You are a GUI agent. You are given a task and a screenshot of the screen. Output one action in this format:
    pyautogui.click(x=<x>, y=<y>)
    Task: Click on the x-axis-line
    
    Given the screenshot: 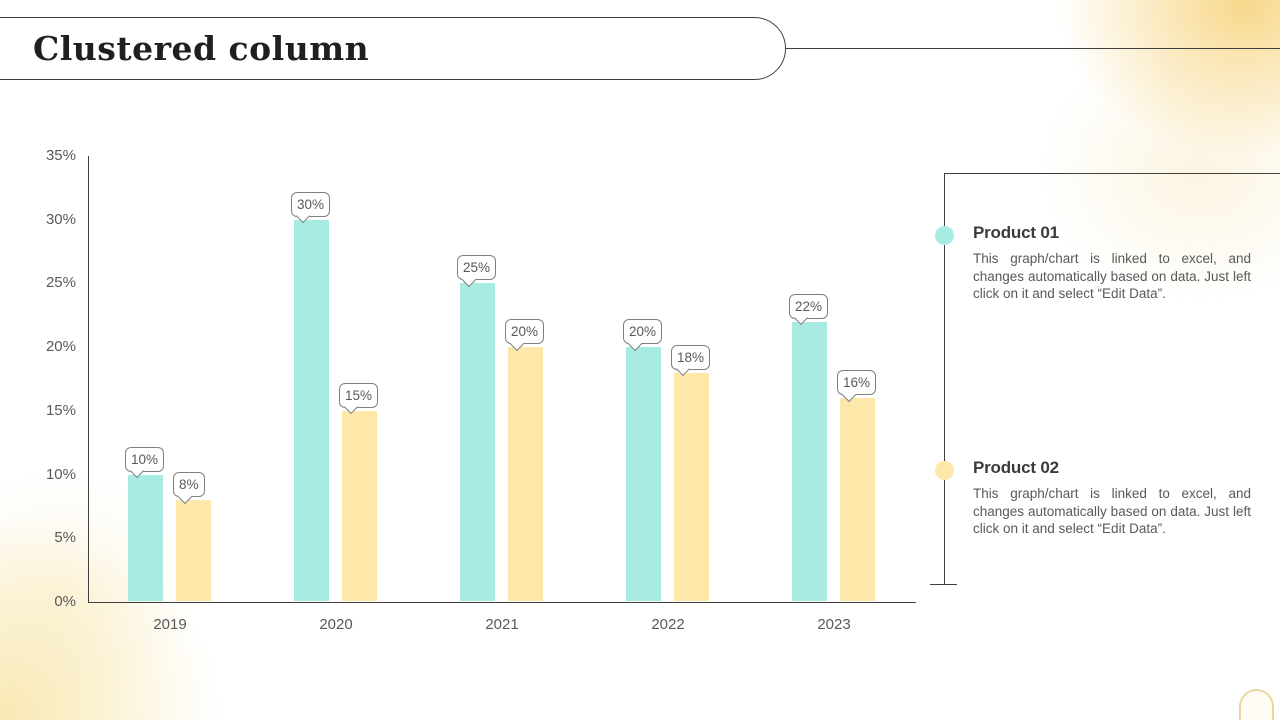 What is the action you would take?
    pyautogui.click(x=502, y=602)
    